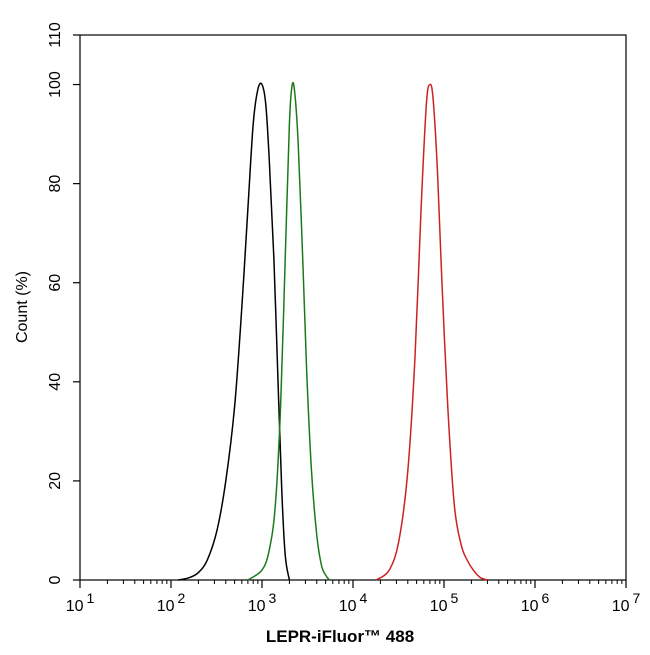  I want to click on y-tick-label: 110, so click(55, 35).